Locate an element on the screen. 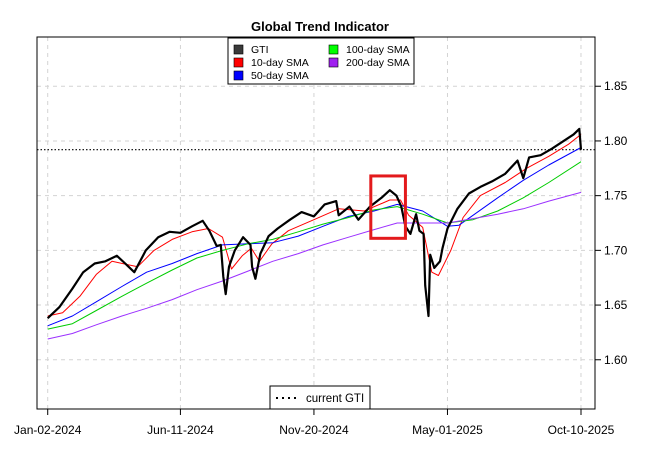  chart-title: Global Trend Indicator is located at coordinates (320, 26).